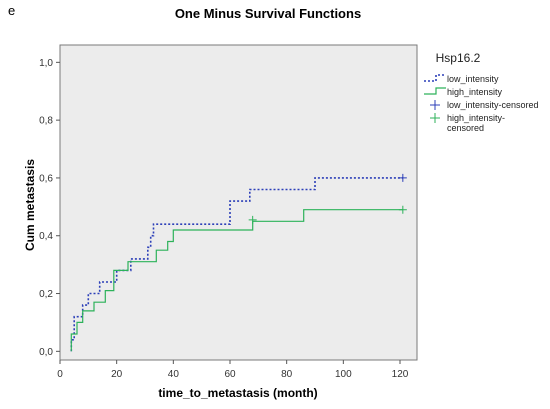 Image resolution: width=550 pixels, height=409 pixels. What do you see at coordinates (343, 374) in the screenshot?
I see `x-tick-label: 100` at bounding box center [343, 374].